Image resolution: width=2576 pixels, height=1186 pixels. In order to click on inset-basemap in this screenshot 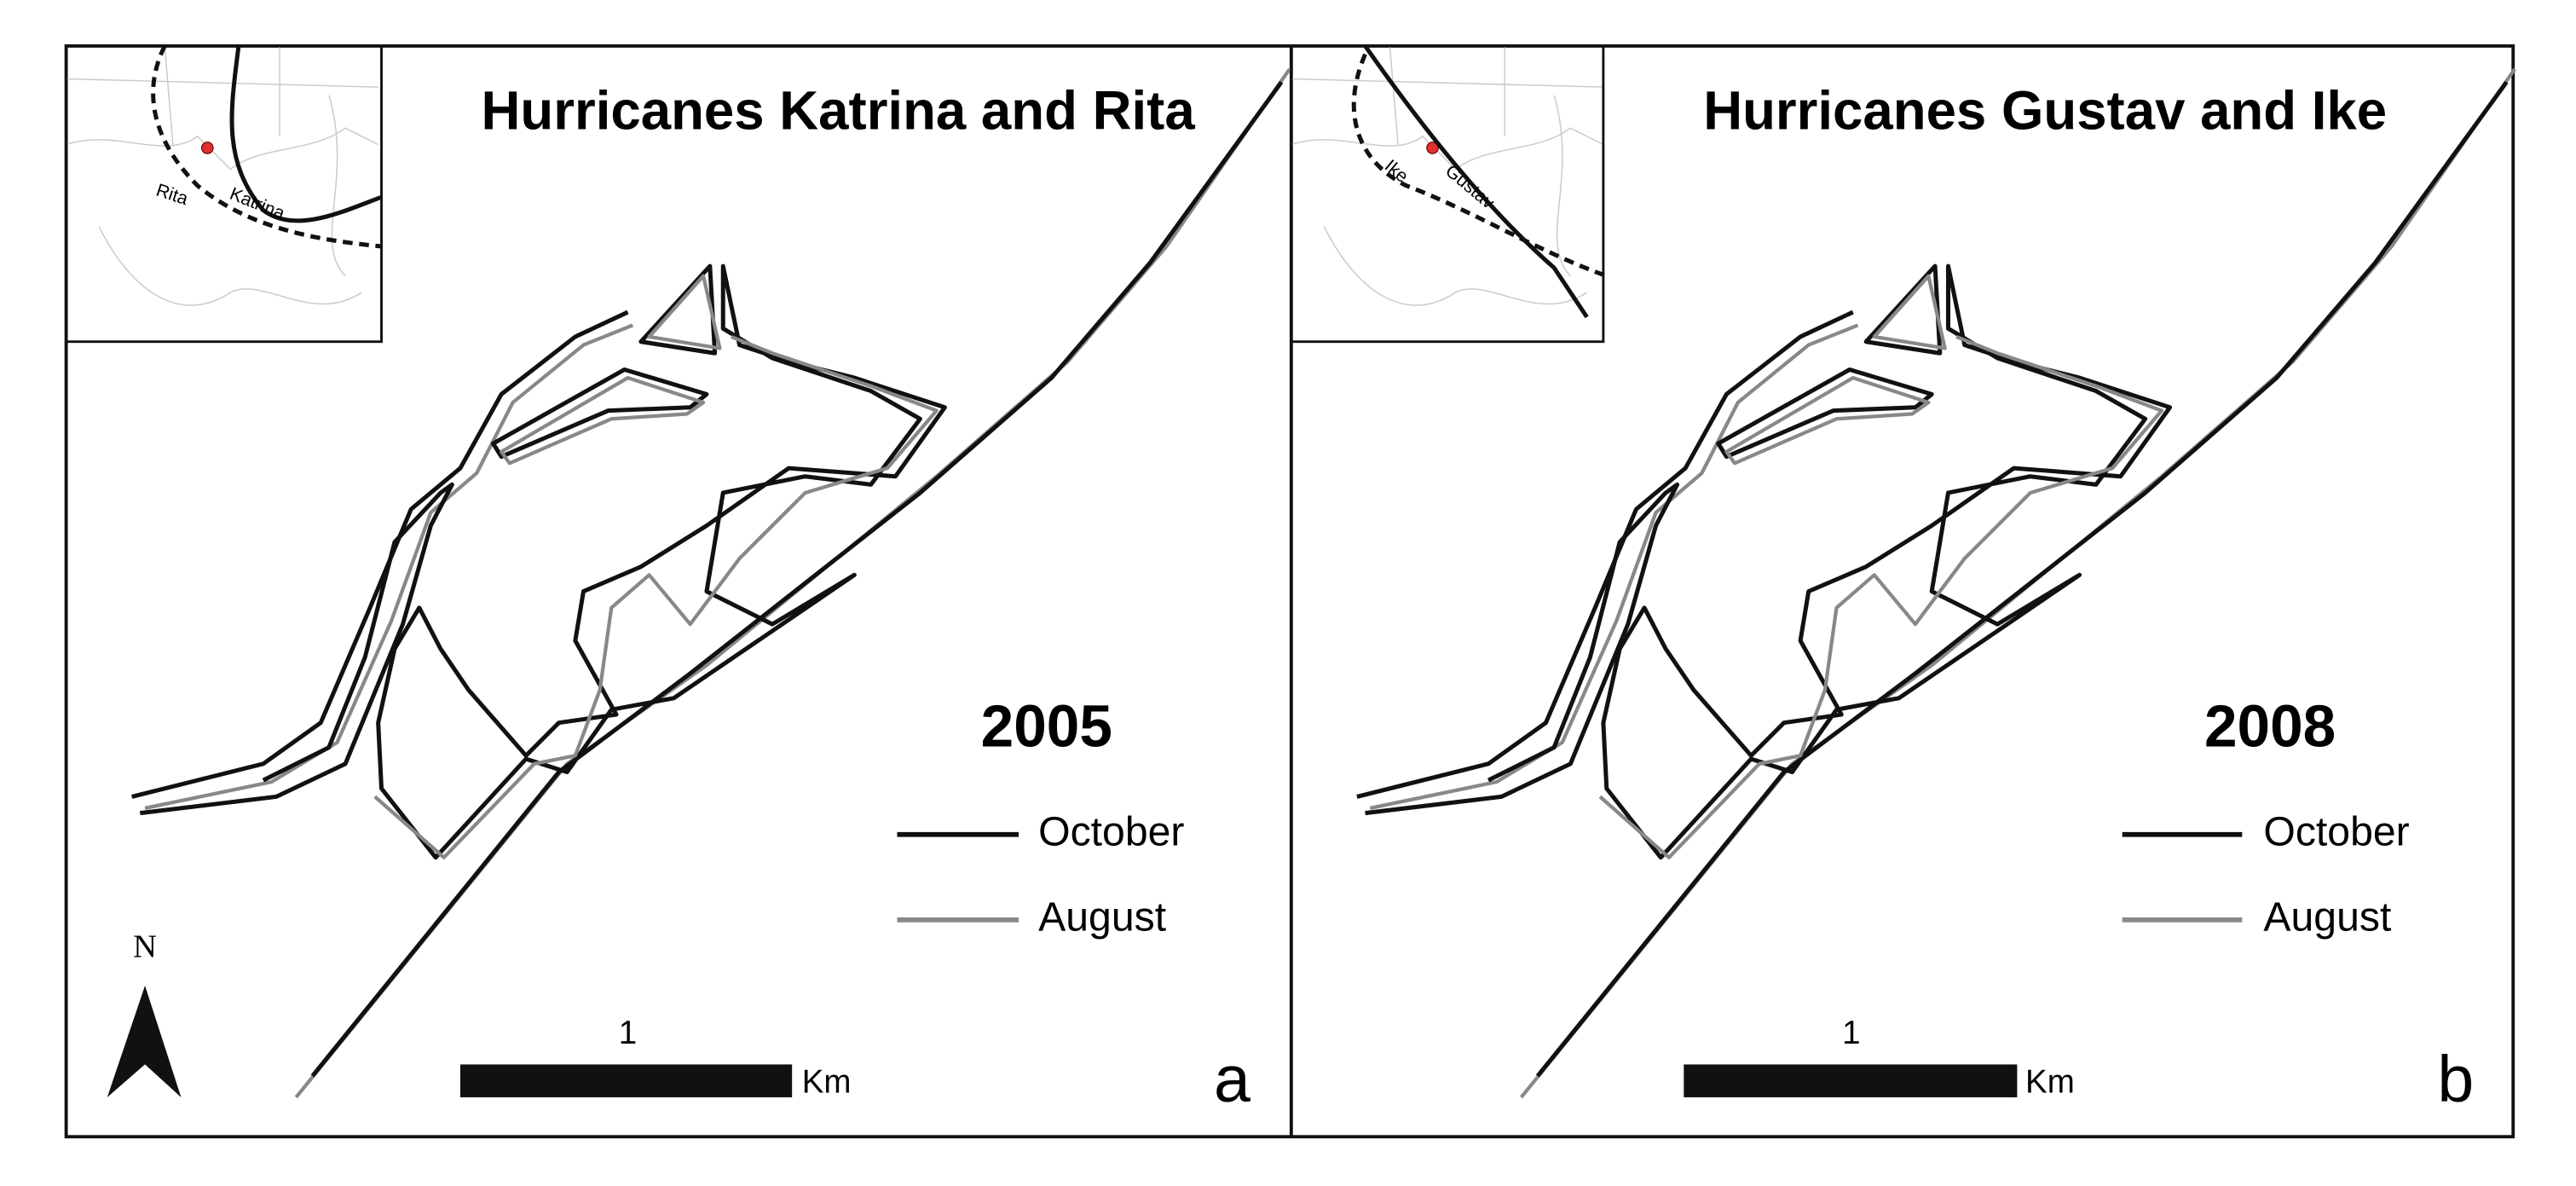, I will do `click(222, 175)`.